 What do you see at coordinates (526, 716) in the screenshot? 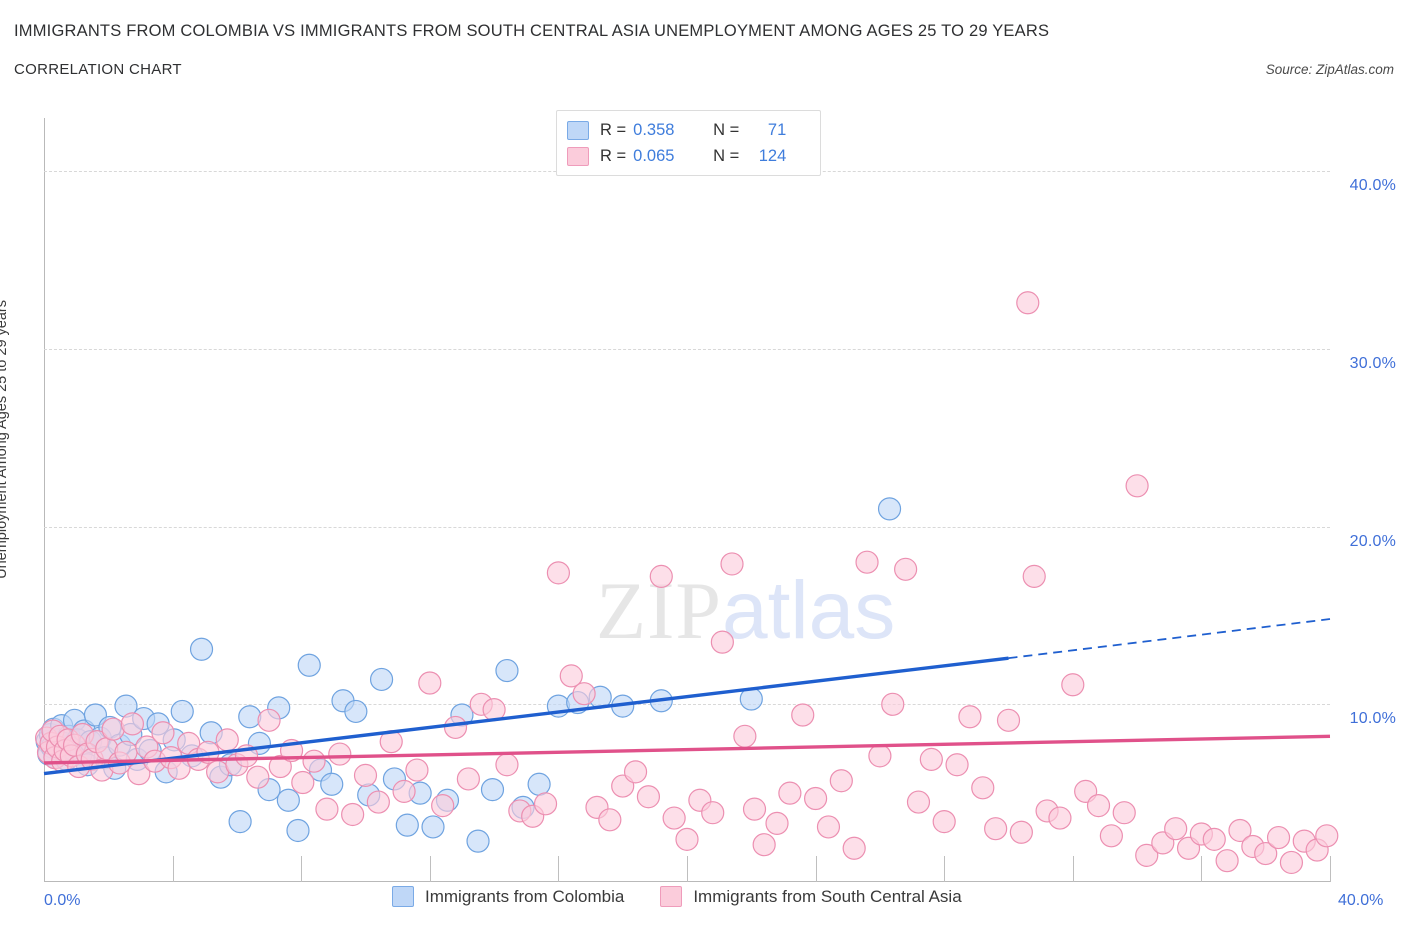
I see `trend-line` at bounding box center [526, 716].